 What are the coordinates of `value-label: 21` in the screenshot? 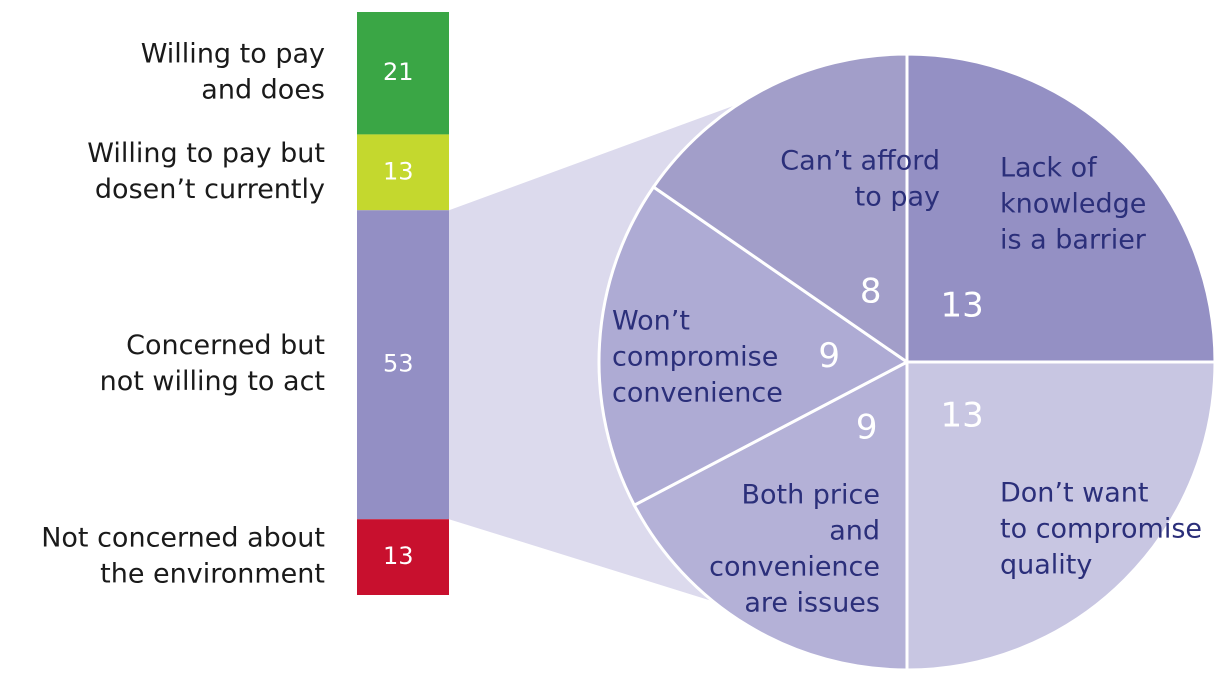 It's located at (398, 72).